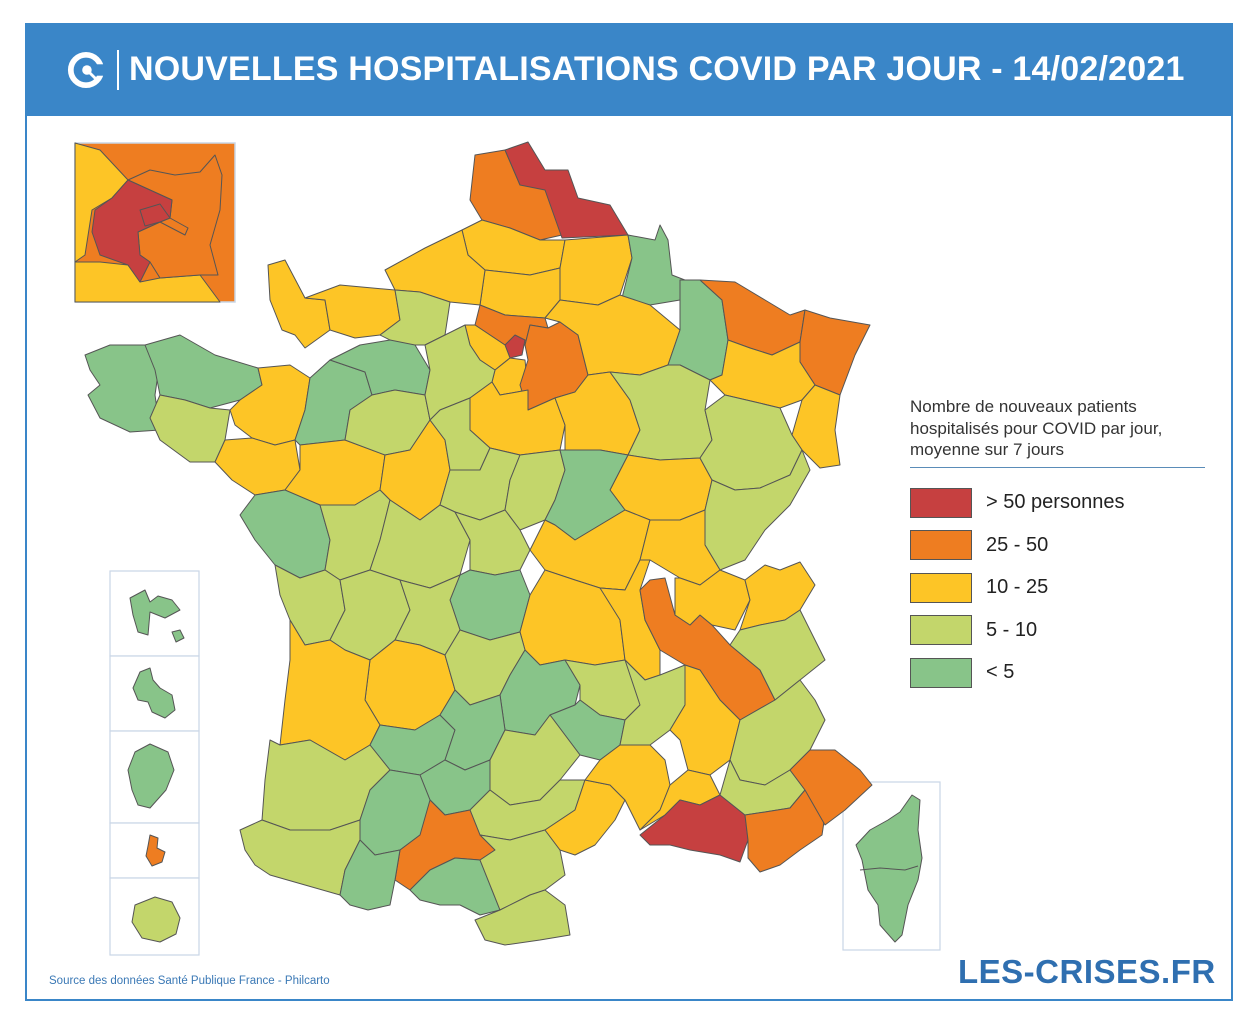 The height and width of the screenshot is (1024, 1259). I want to click on legend-label: 10 - 25, so click(1017, 587).